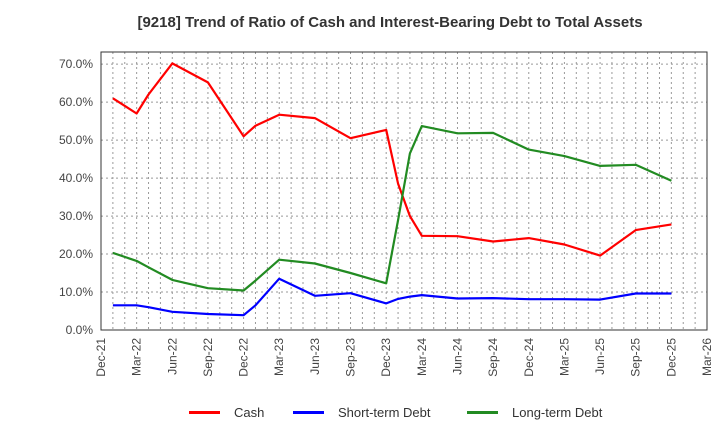 Image resolution: width=720 pixels, height=440 pixels. I want to click on x-tick-label: Mar-24, so click(422, 357).